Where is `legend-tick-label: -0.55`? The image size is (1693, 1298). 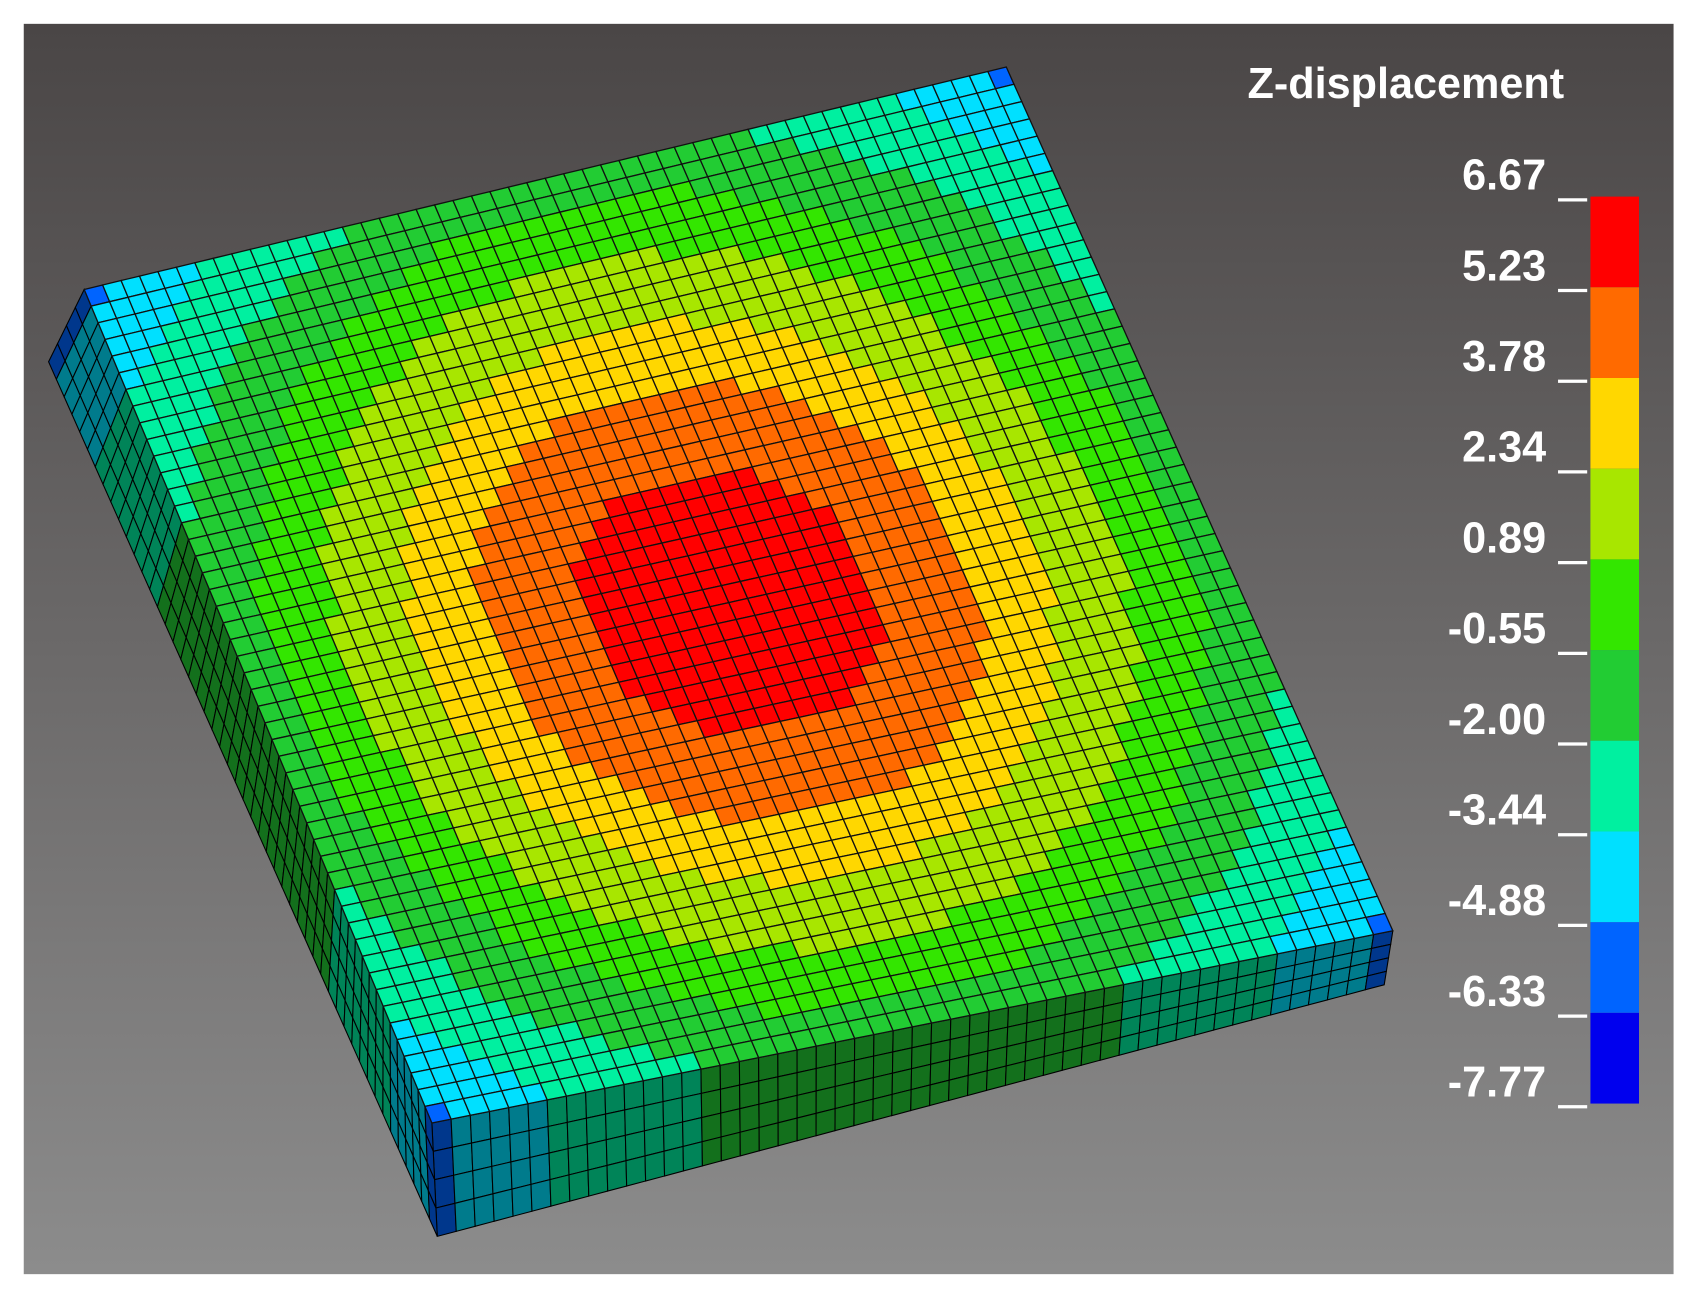
legend-tick-label: -0.55 is located at coordinates (1497, 629).